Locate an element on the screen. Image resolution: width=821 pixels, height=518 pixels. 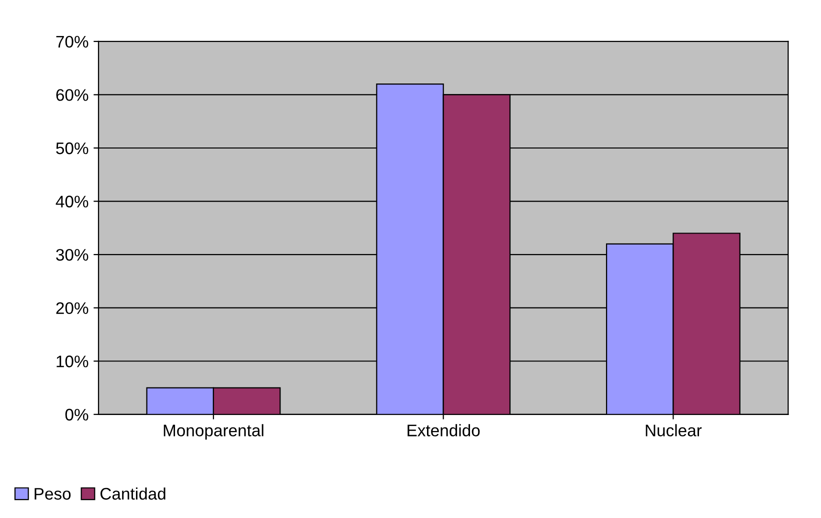
y-tick-label: 40% is located at coordinates (72, 202).